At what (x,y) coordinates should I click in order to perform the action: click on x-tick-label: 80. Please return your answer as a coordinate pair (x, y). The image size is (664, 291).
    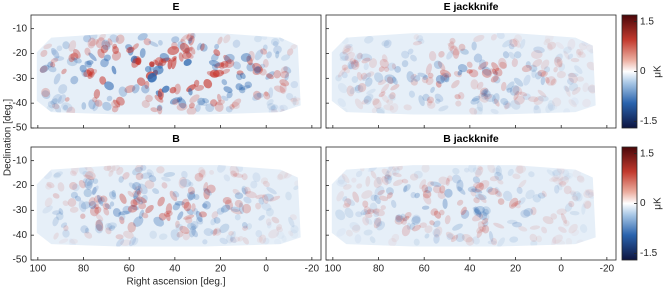
    Looking at the image, I should click on (84, 269).